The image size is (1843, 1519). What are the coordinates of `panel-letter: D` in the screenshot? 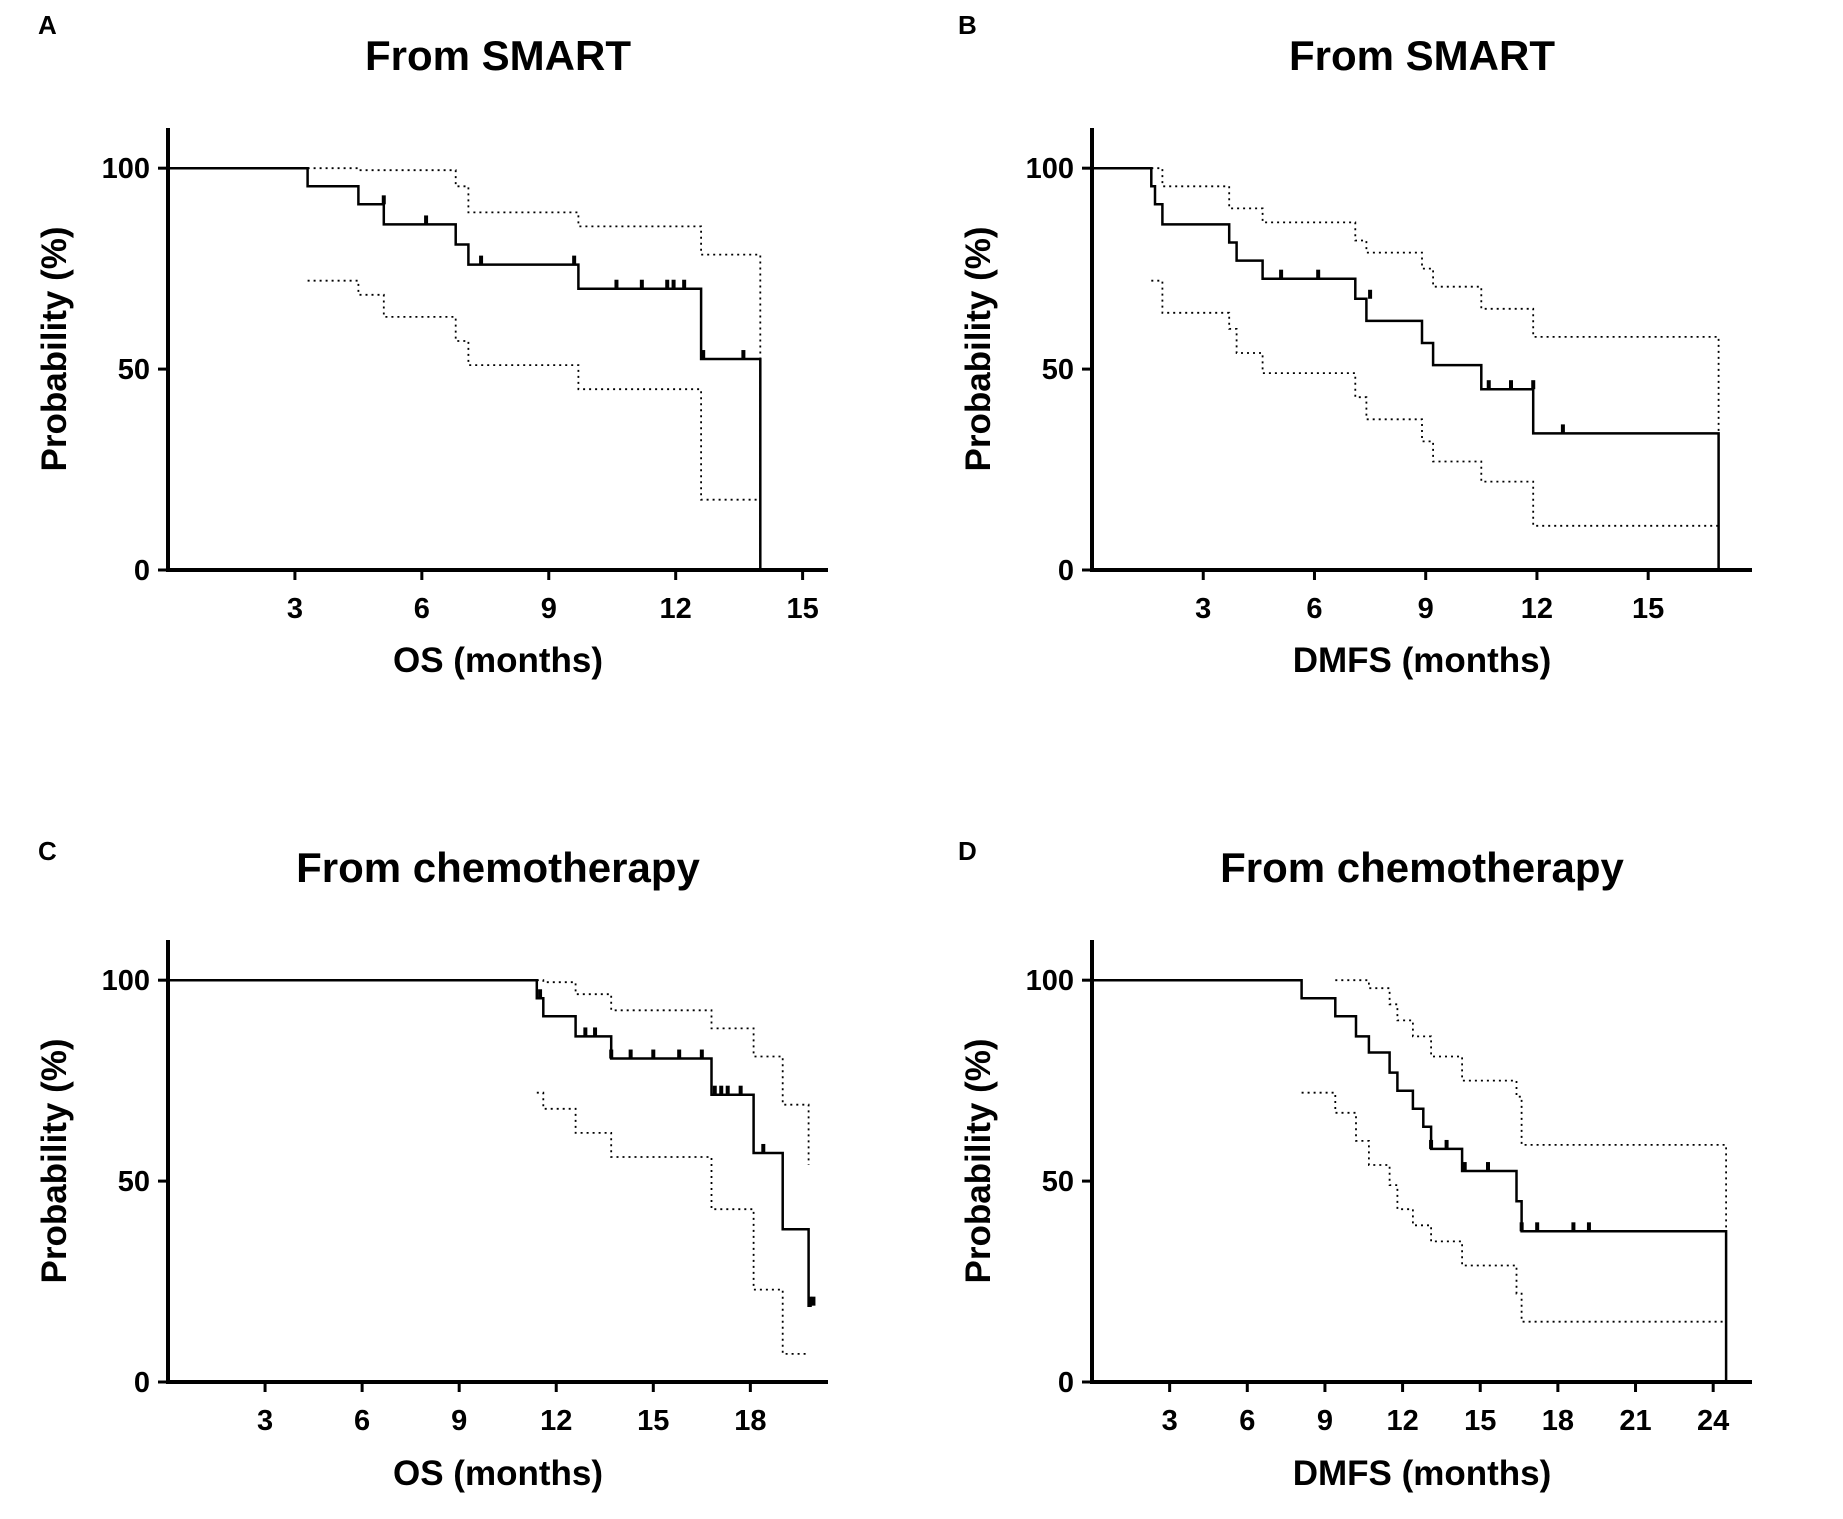 It's located at (967, 851).